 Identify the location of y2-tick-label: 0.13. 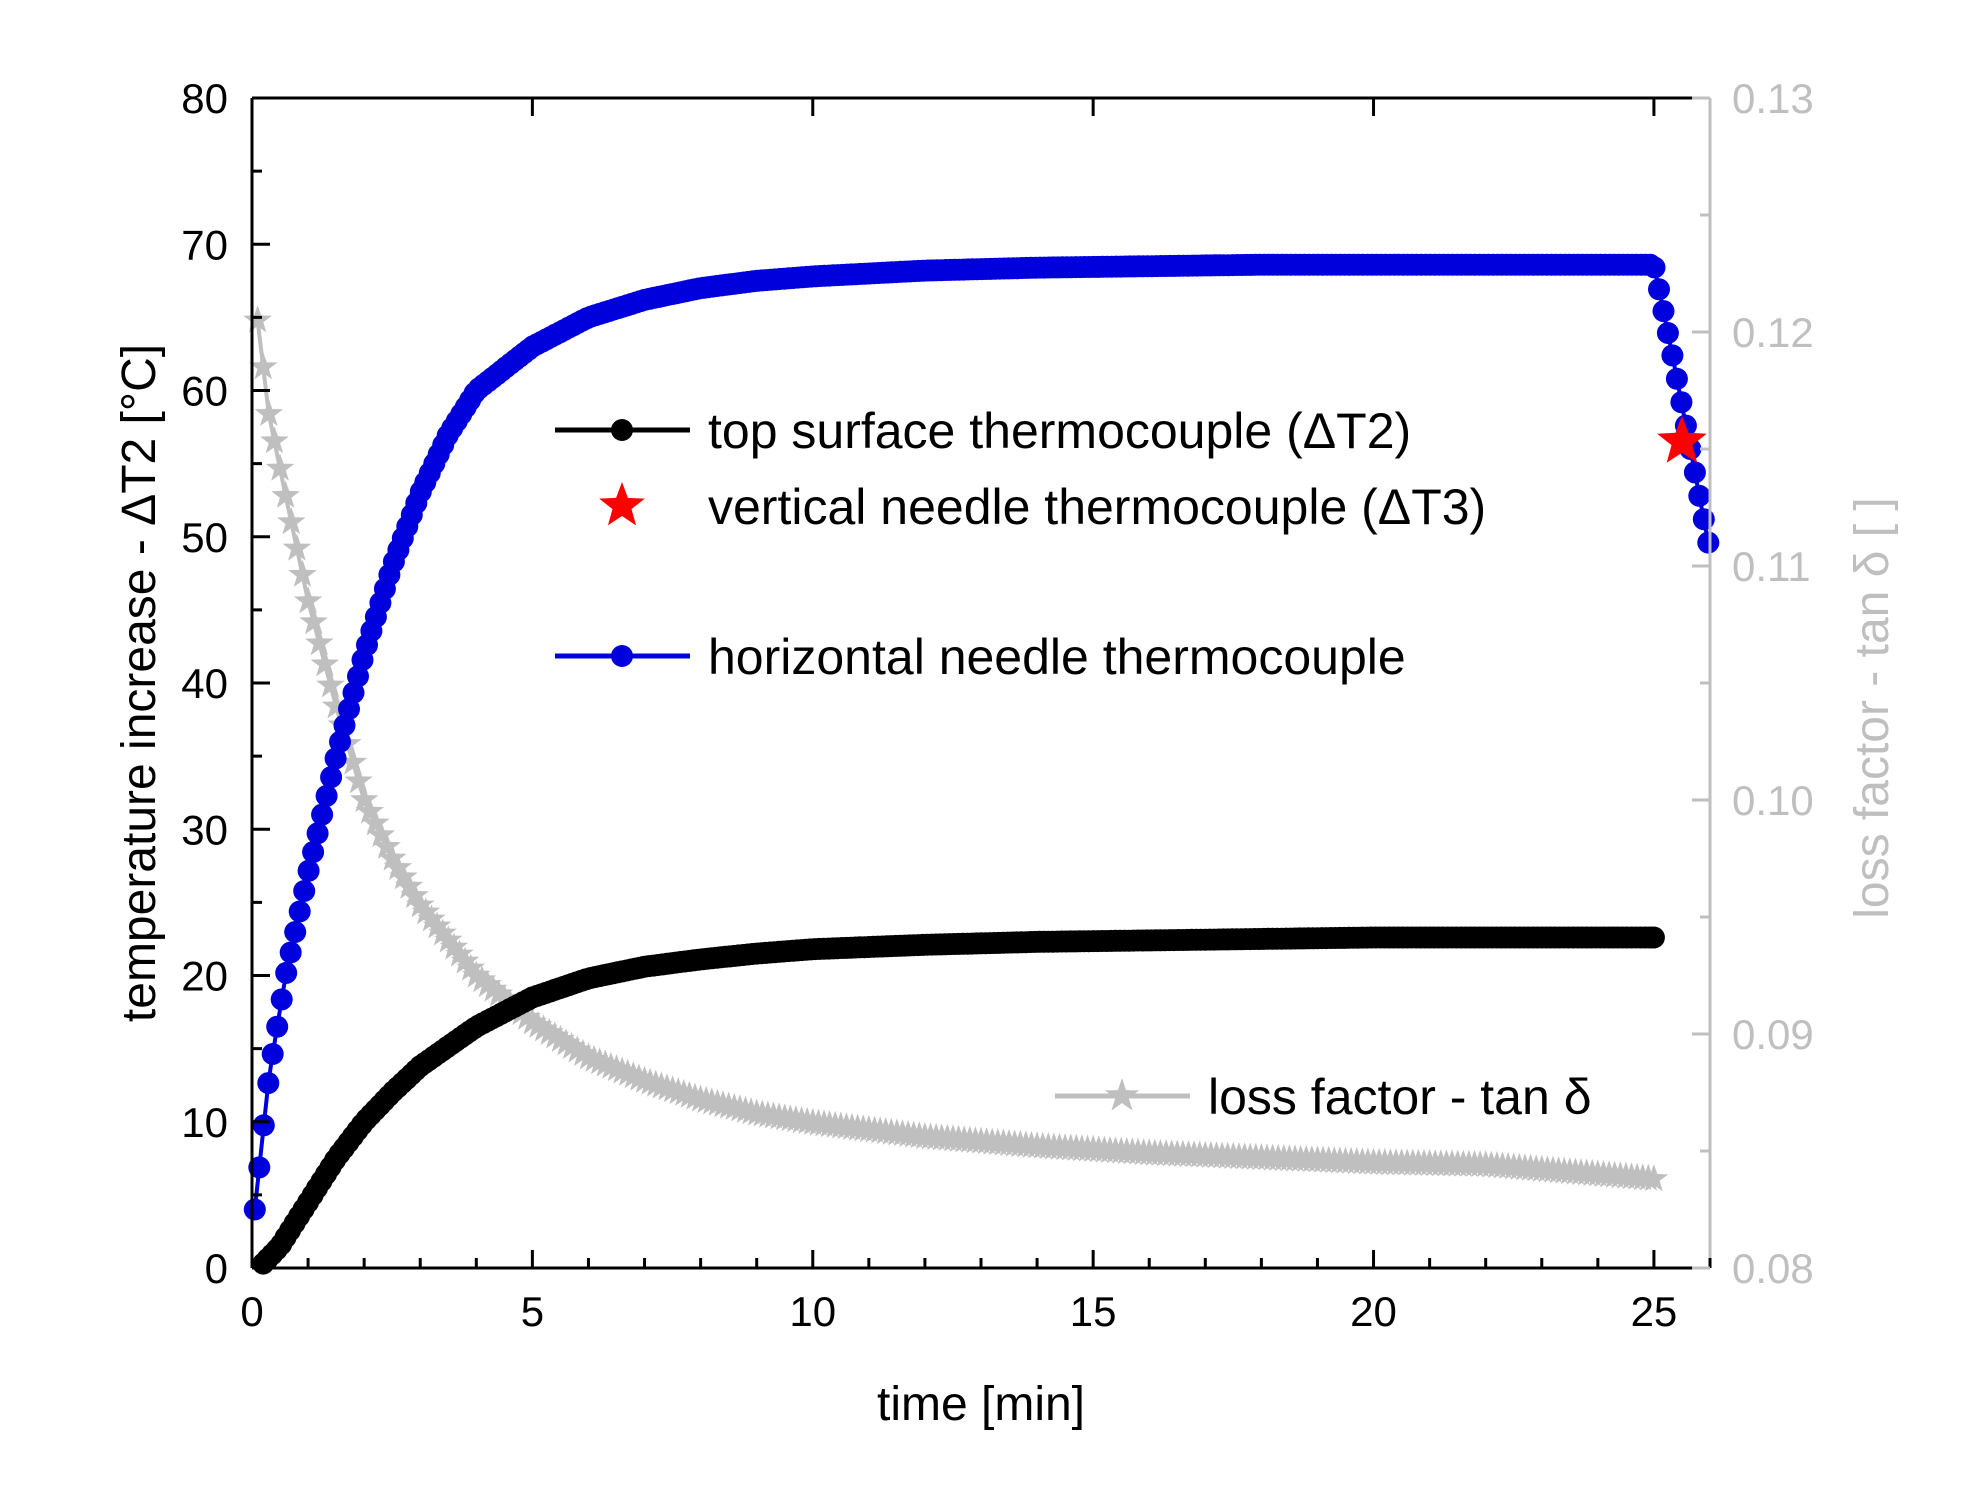
(1773, 98).